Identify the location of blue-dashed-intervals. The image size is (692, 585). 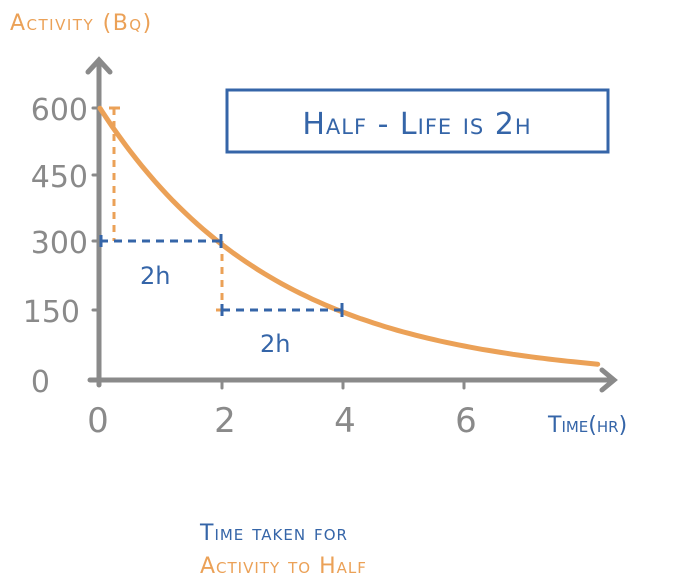
(221, 275).